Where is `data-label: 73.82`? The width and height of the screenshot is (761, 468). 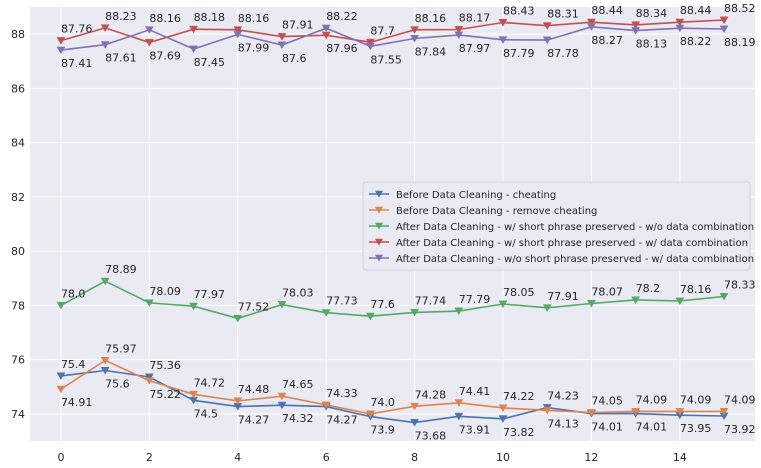
data-label: 73.82 is located at coordinates (519, 432).